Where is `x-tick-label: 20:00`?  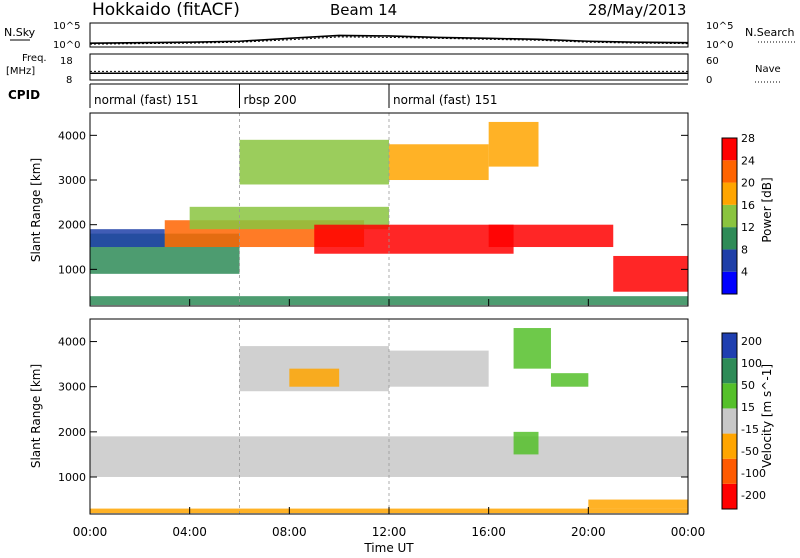
x-tick-label: 20:00 is located at coordinates (588, 532).